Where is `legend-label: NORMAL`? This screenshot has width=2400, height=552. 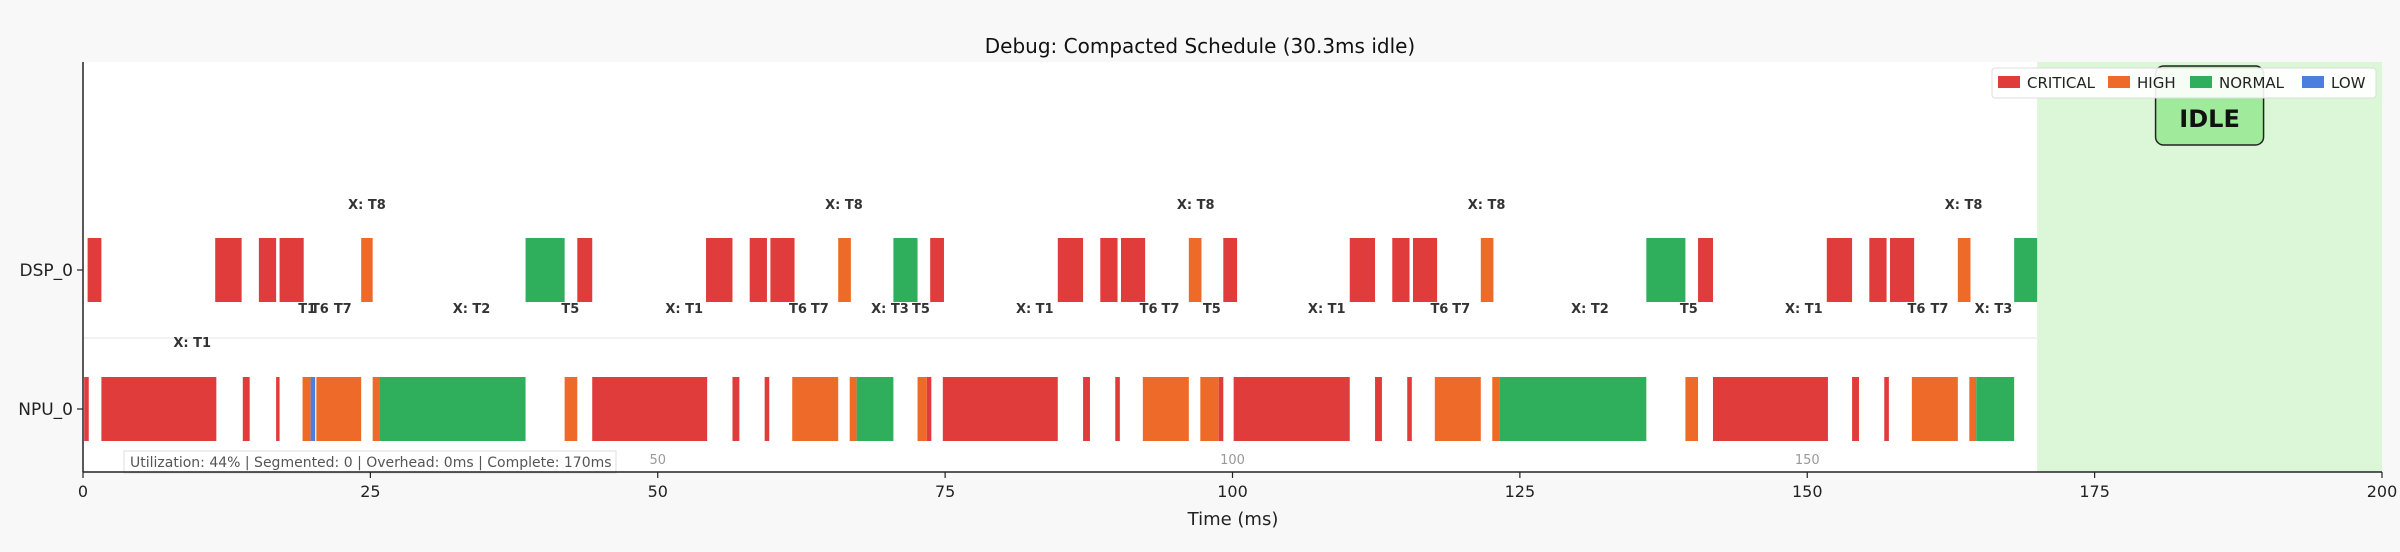 legend-label: NORMAL is located at coordinates (2252, 83).